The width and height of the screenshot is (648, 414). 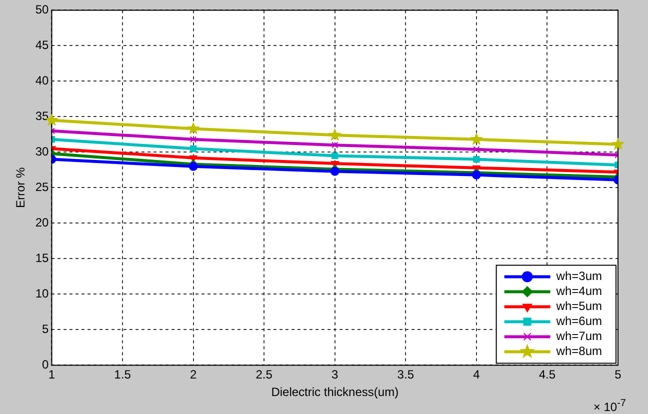 I want to click on legend-label: wh=7um, so click(x=578, y=336).